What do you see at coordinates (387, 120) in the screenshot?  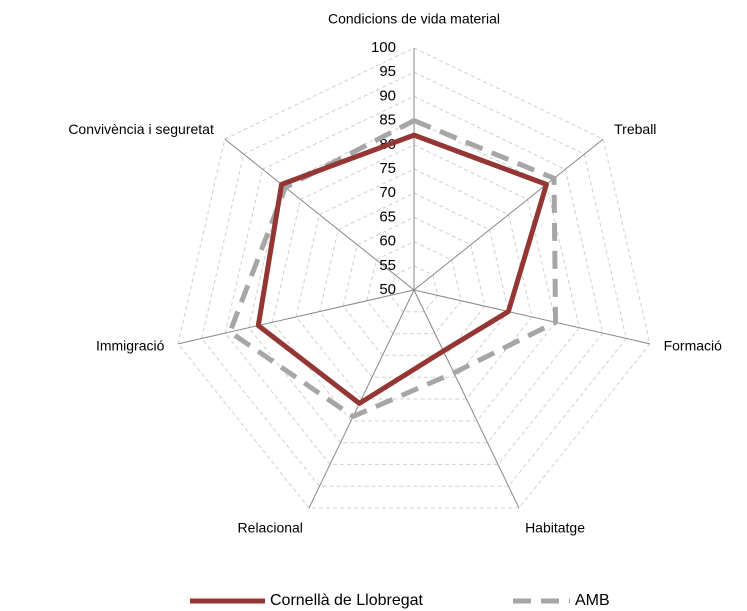 I see `r-tick-label: 85` at bounding box center [387, 120].